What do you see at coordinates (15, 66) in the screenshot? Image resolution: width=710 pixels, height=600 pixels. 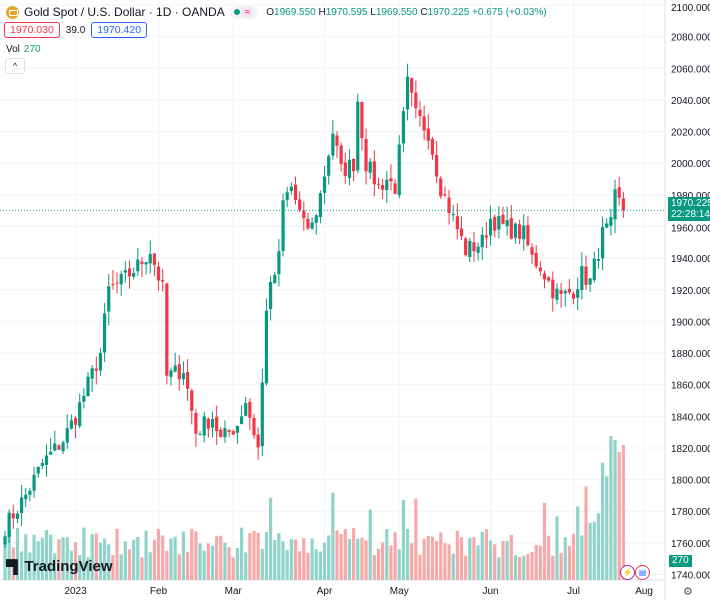 I see `collapse-legend-button: ^` at bounding box center [15, 66].